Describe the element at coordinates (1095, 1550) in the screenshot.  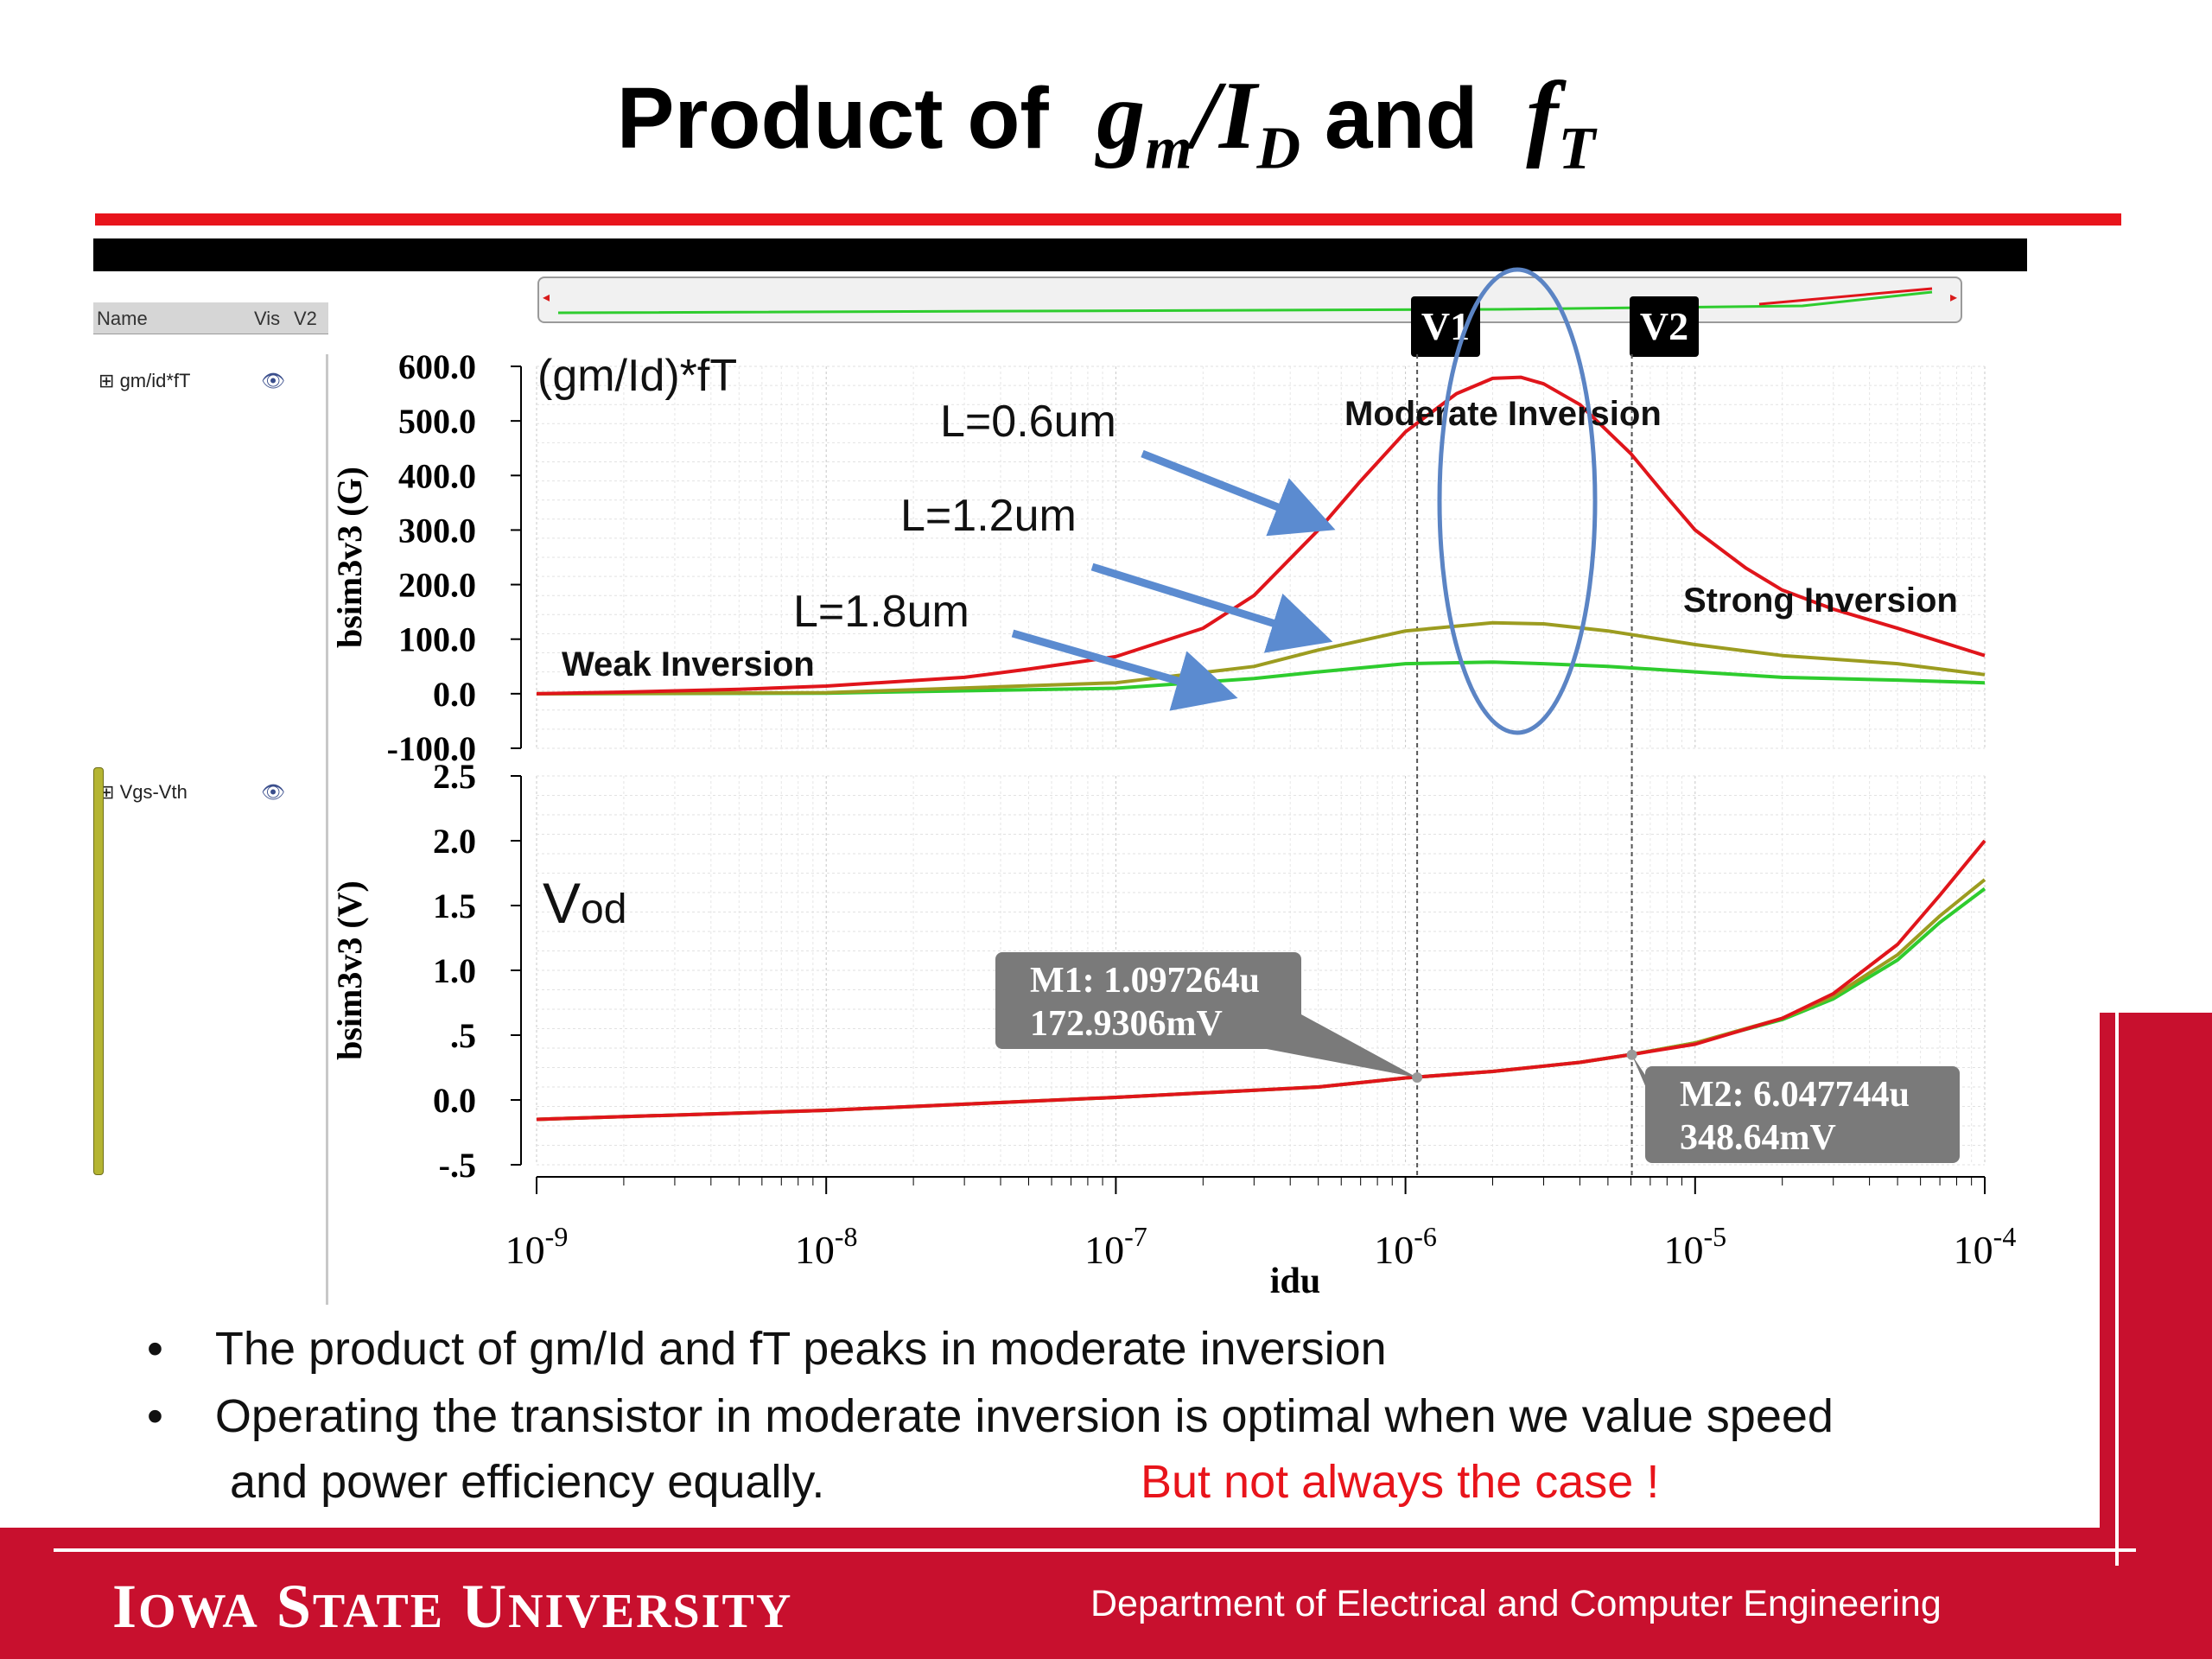
I see `footer-rule` at that location.